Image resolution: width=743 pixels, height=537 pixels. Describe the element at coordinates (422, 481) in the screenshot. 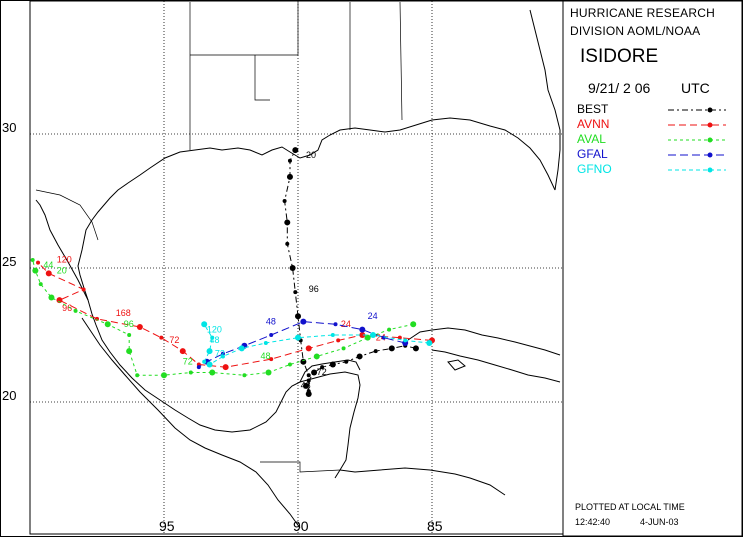

I see `coastline-honduras` at that location.